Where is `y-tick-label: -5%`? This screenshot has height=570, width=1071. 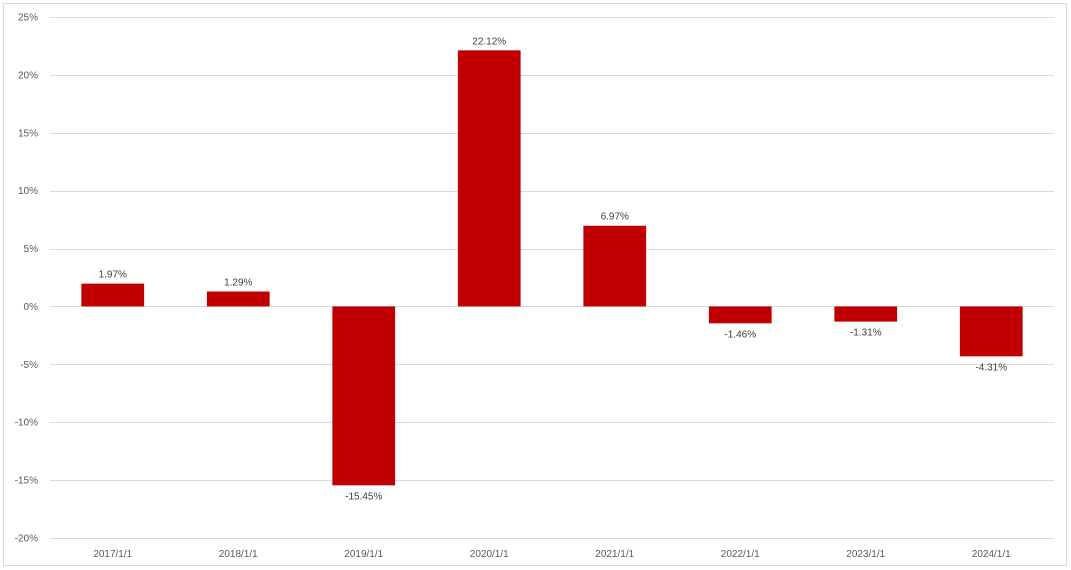
y-tick-label: -5% is located at coordinates (29, 365).